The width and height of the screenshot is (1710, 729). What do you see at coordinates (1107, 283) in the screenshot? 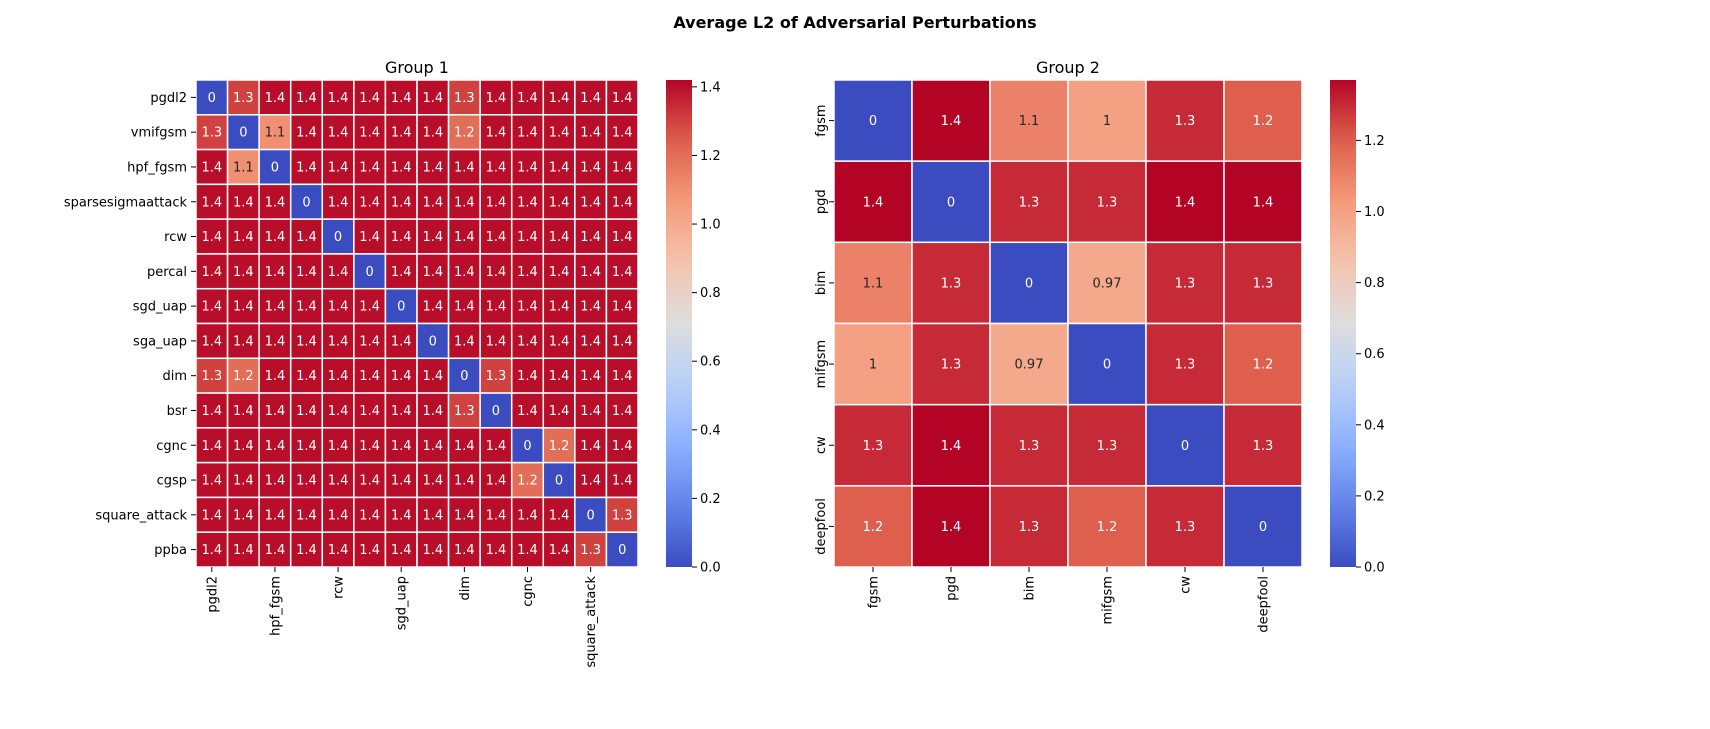
I see `cell-value-label: 0.97` at bounding box center [1107, 283].